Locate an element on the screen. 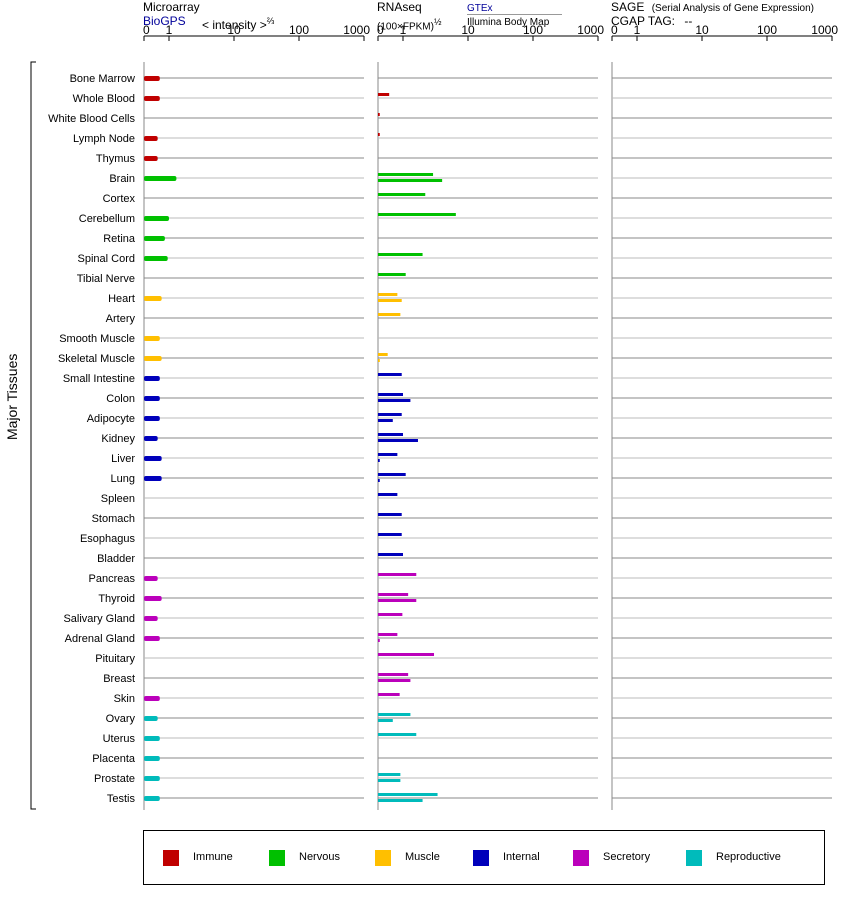 The image size is (842, 900). rnaseq-title: RNAseq is located at coordinates (399, 7).